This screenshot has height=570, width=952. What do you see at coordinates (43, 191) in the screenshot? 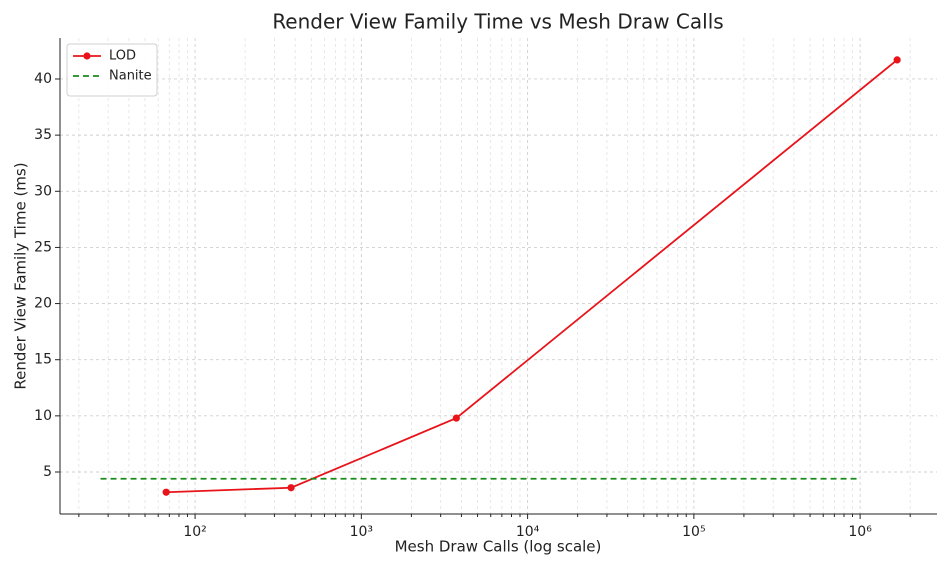
I see `y-tick-label: 30` at bounding box center [43, 191].